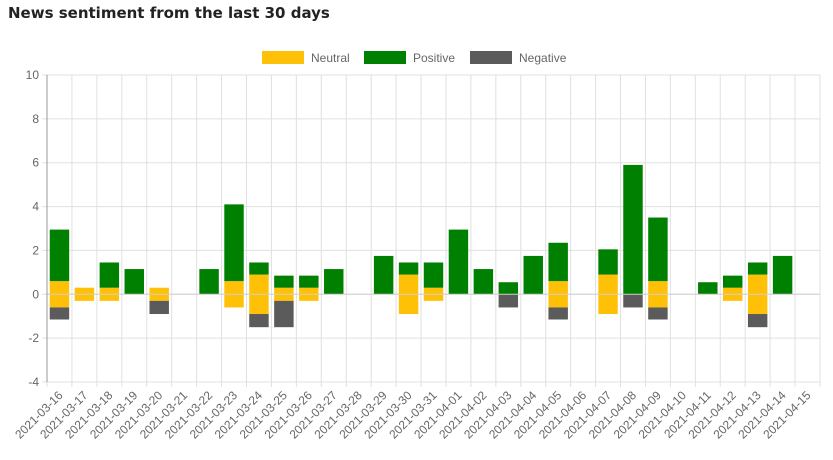 The height and width of the screenshot is (460, 833). Describe the element at coordinates (306, 58) in the screenshot. I see `legend-item-neutral: Neutral` at that location.